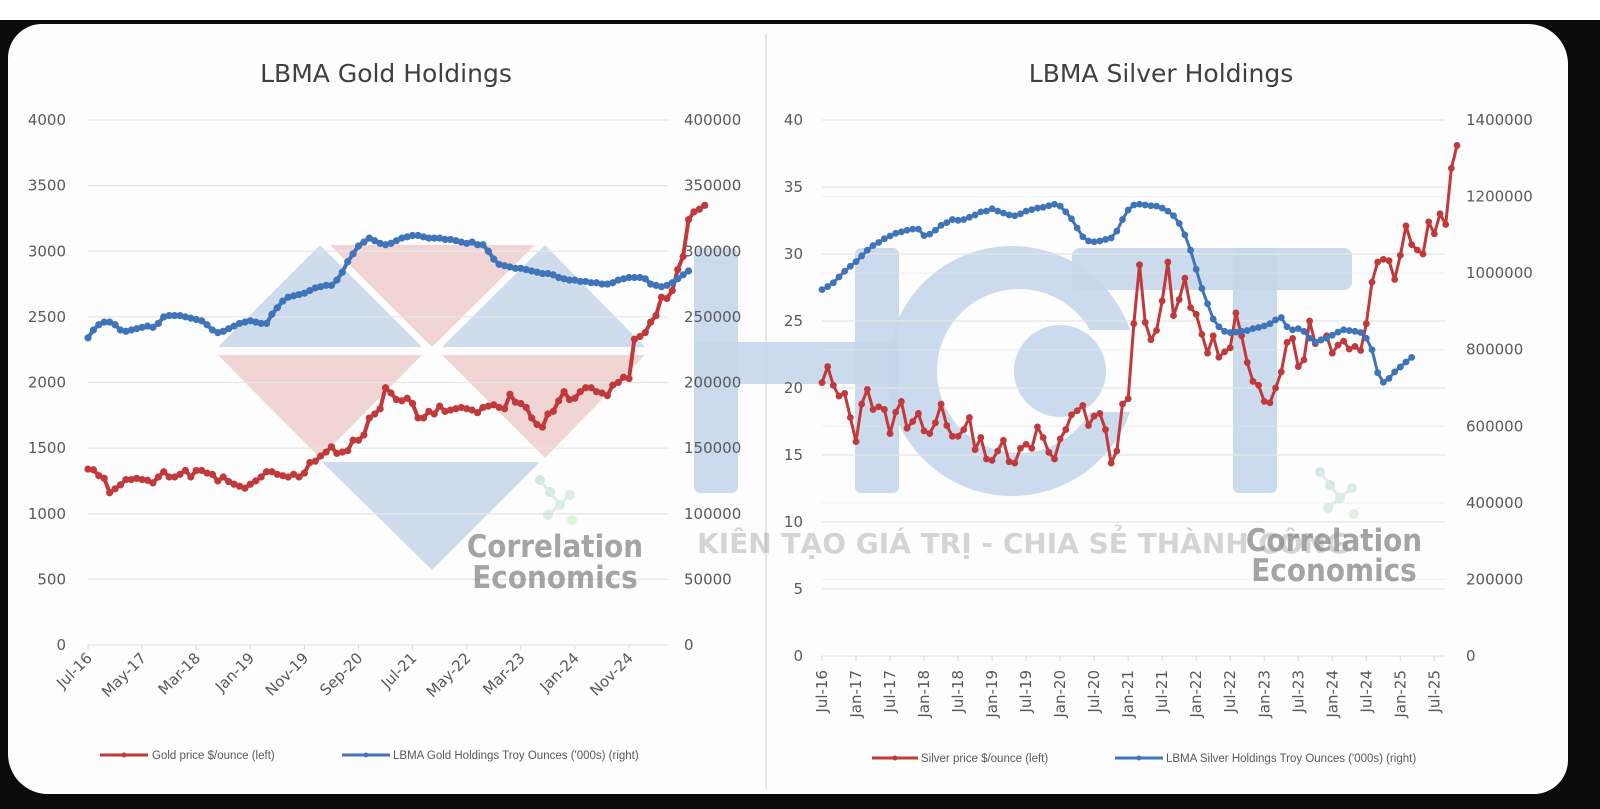 The height and width of the screenshot is (809, 1600). Describe the element at coordinates (51, 579) in the screenshot. I see `left-axis-tick-label: 500` at that location.